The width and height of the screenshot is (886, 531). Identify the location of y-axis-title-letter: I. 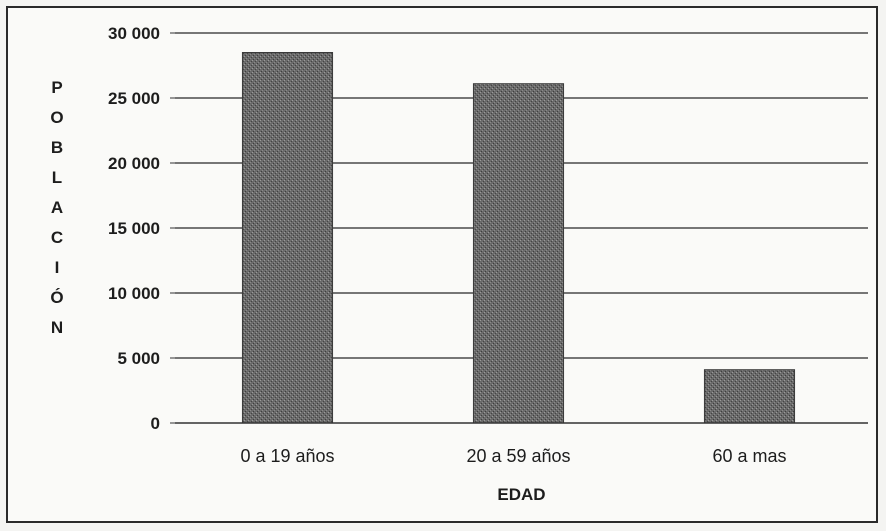
(57, 267).